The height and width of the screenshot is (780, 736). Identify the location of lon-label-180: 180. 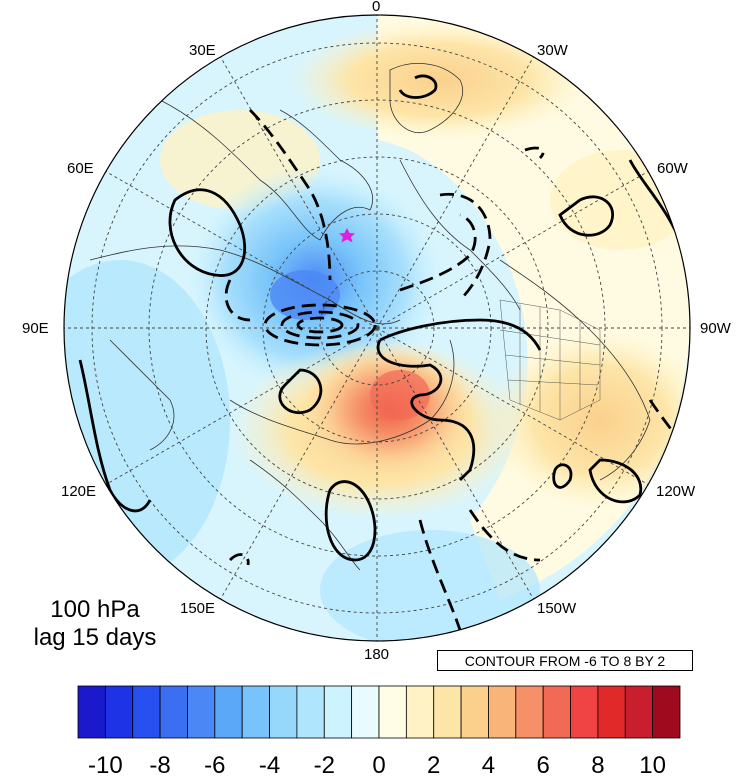
(377, 654).